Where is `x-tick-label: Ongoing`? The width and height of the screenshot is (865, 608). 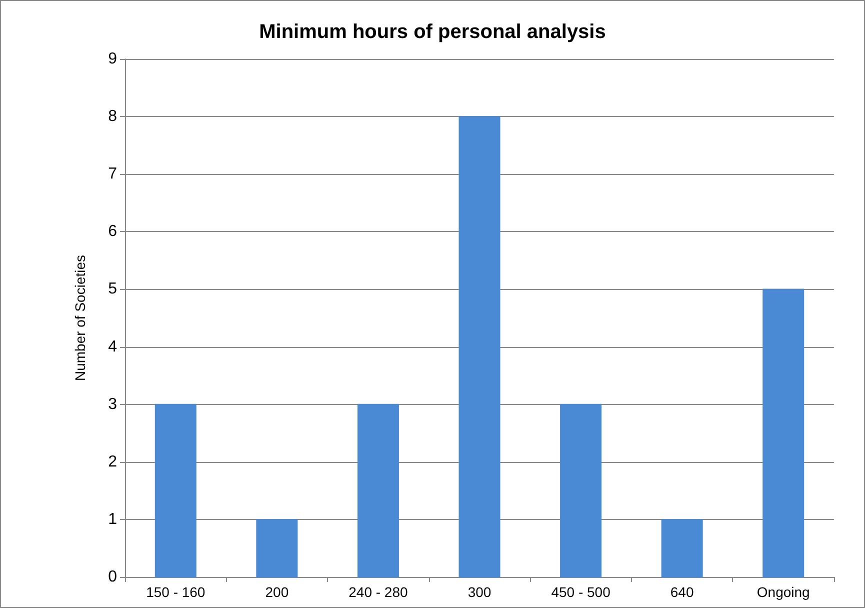
x-tick-label: Ongoing is located at coordinates (783, 592).